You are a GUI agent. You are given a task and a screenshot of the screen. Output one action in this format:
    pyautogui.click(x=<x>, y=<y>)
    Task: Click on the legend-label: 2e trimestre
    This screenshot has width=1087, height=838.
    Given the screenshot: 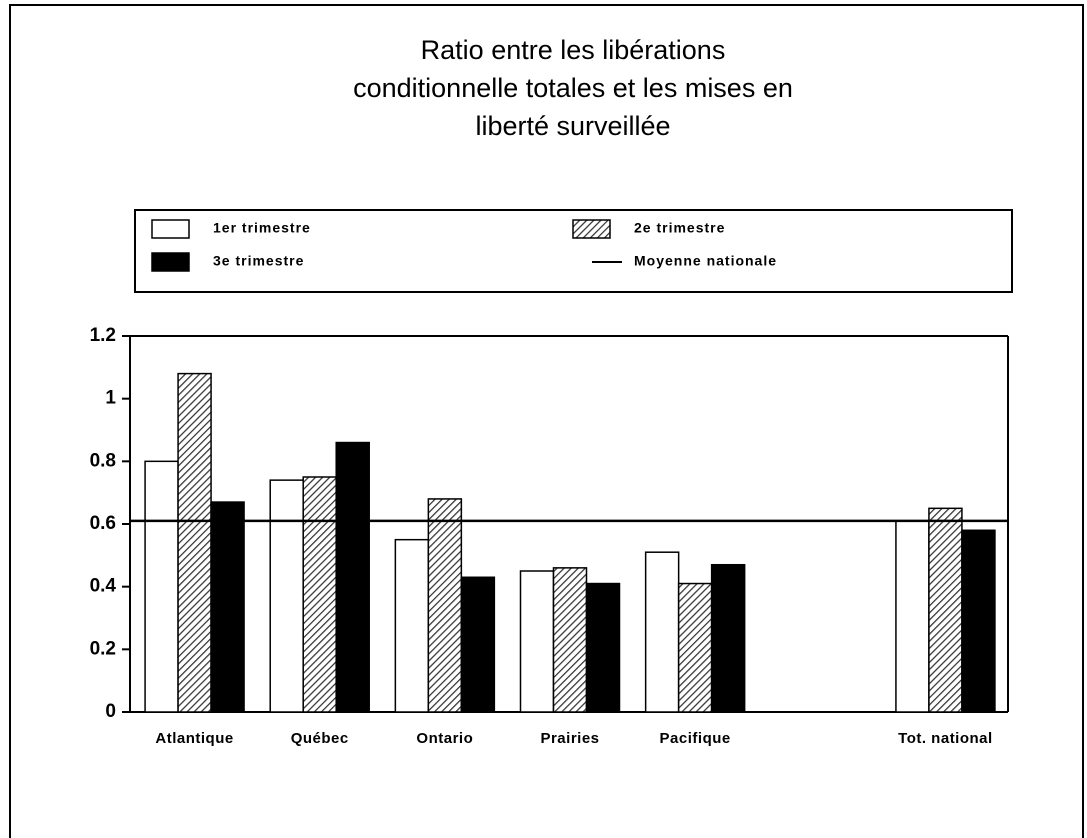 What is the action you would take?
    pyautogui.click(x=679, y=228)
    